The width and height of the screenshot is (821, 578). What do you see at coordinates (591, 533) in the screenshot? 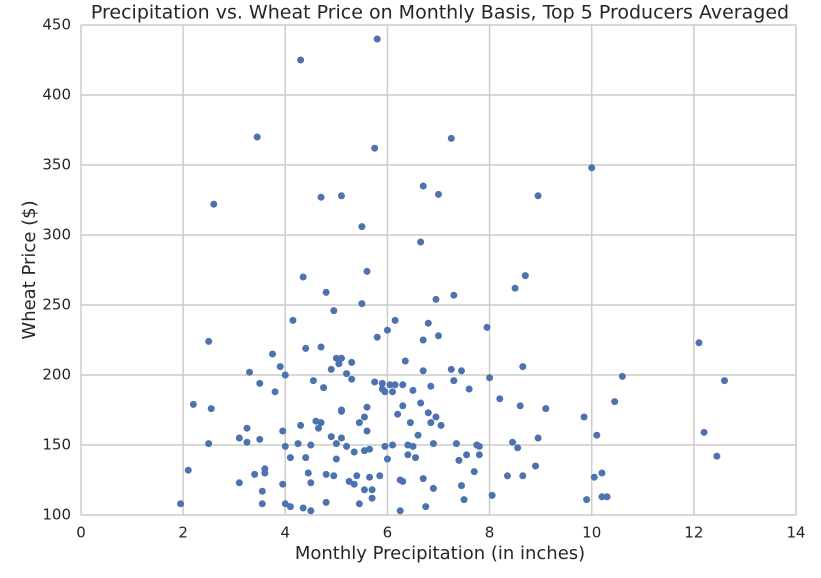
I see `x-tick-label: 10` at bounding box center [591, 533].